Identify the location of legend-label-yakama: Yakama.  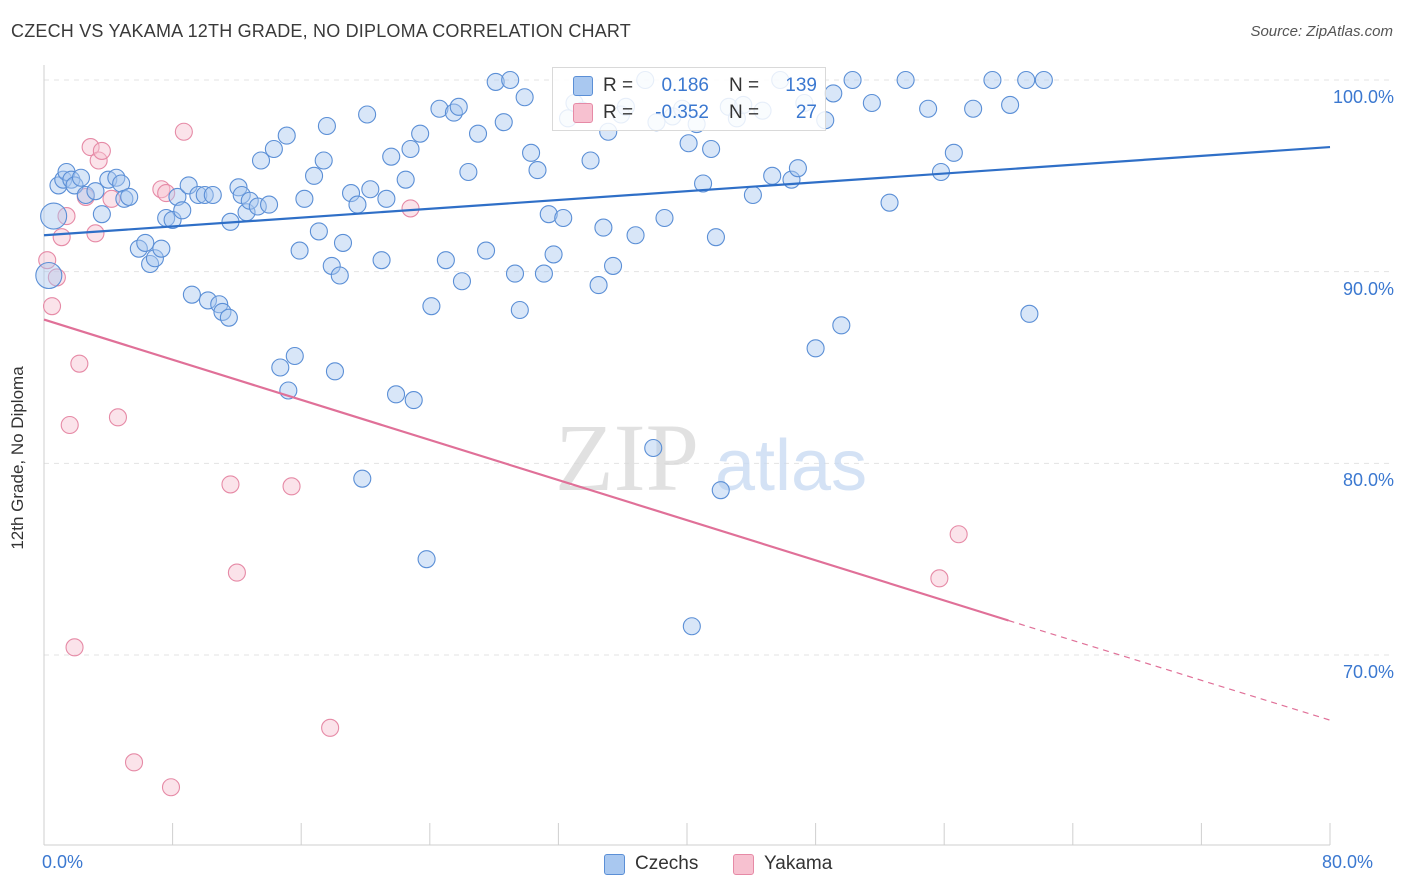
(798, 863).